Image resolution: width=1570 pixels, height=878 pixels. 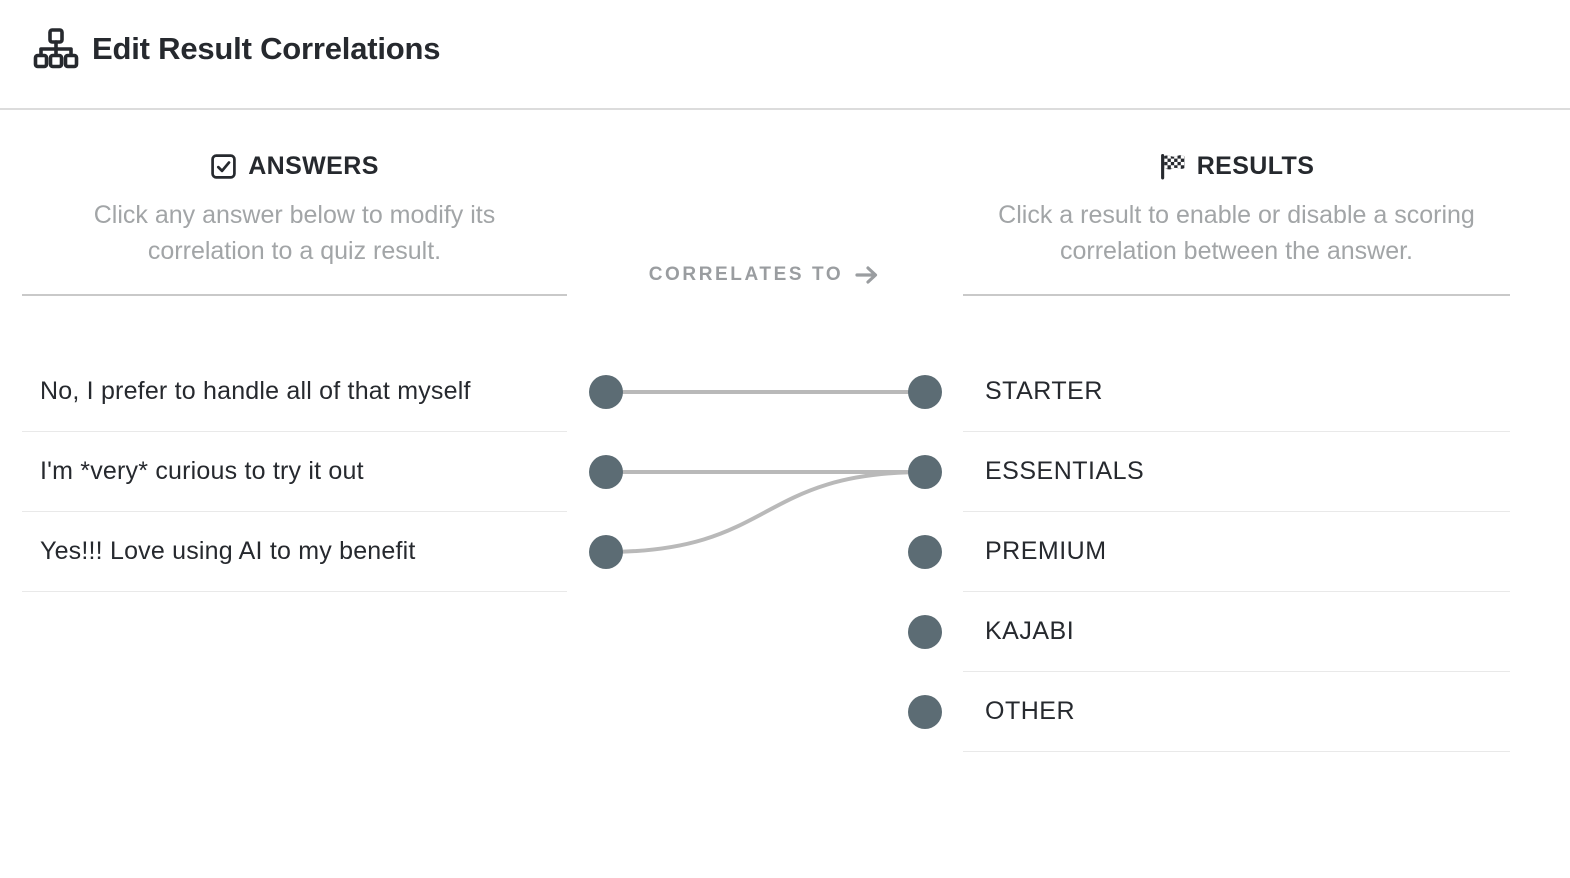 What do you see at coordinates (1236, 392) in the screenshot?
I see `result-row: STARTER` at bounding box center [1236, 392].